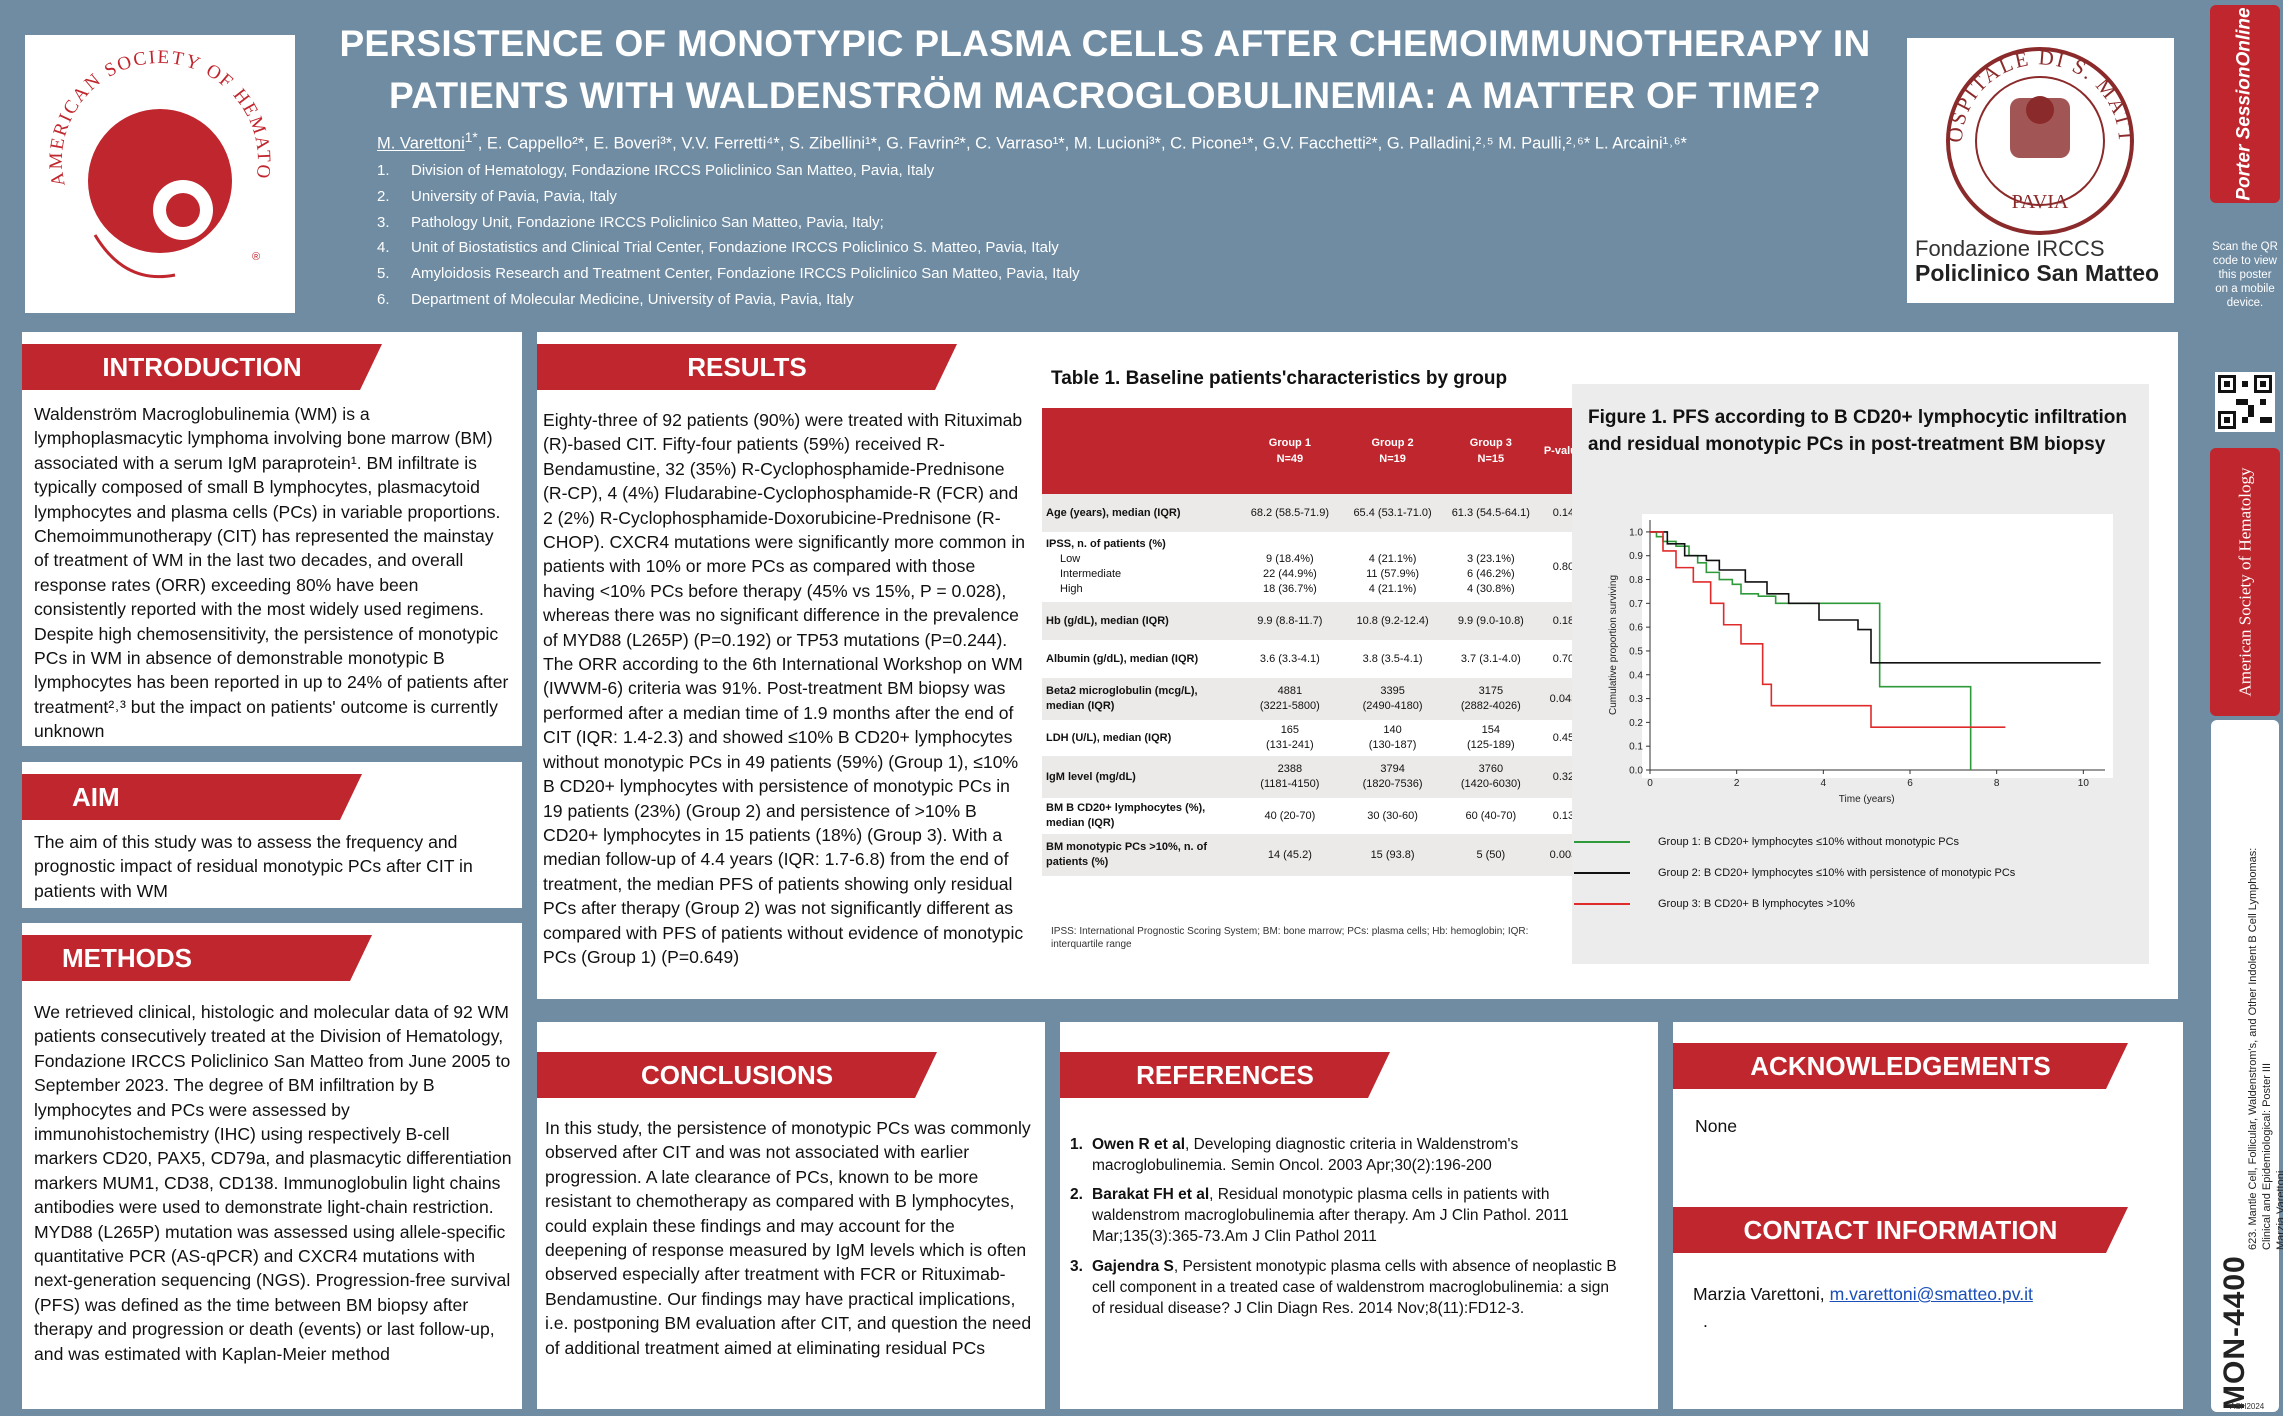 Image resolution: width=2283 pixels, height=1416 pixels. Describe the element at coordinates (1563, 566) in the screenshot. I see `table-cell-p: 0.80` at that location.